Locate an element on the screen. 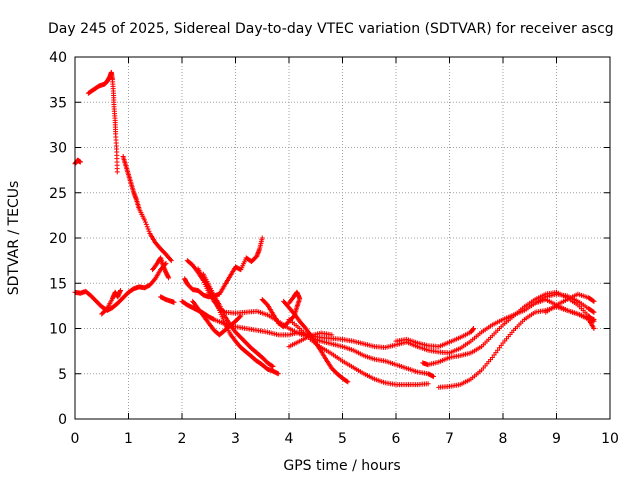  x-tick-label: 3 is located at coordinates (235, 439).